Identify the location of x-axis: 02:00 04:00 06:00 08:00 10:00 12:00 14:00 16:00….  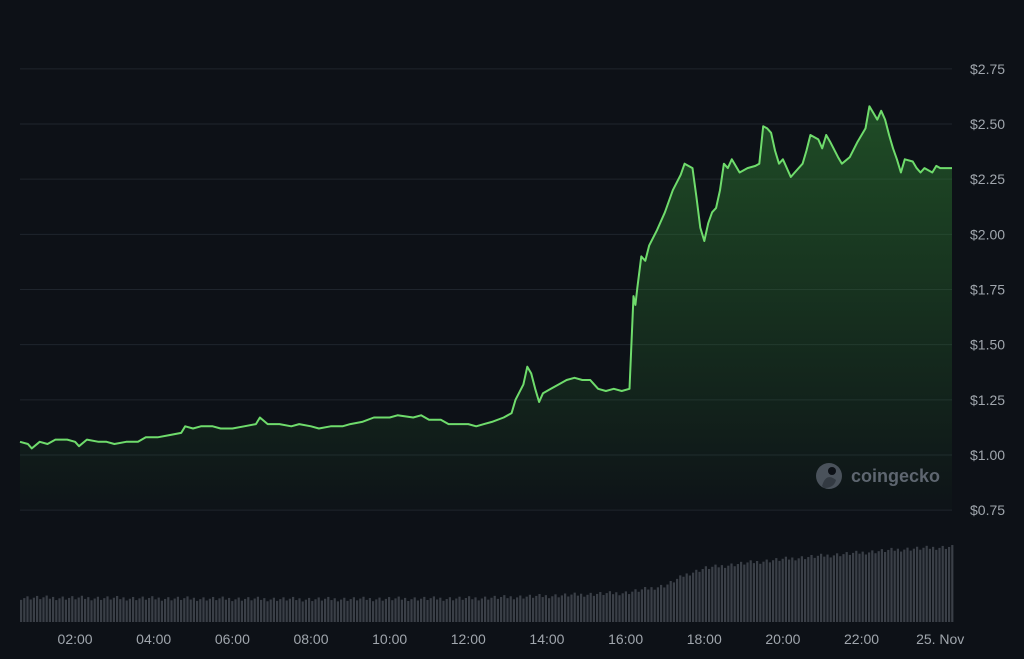
(511, 639).